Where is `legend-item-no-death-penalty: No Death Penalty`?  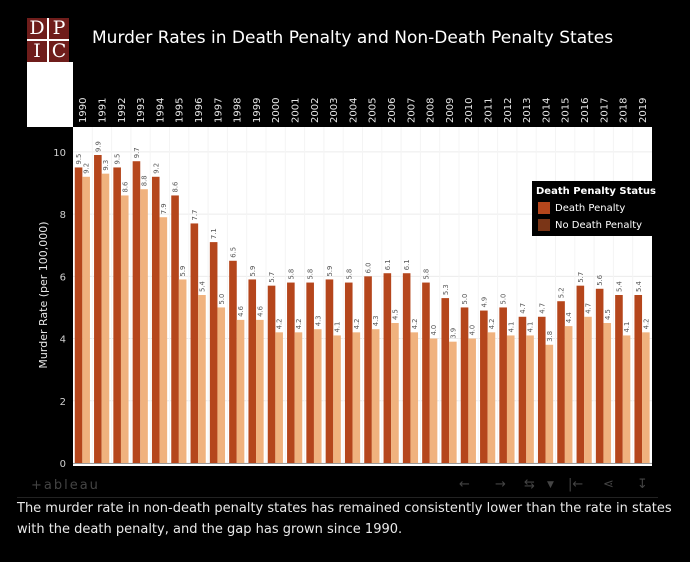
legend-item-no-death-penalty: No Death Penalty is located at coordinates (590, 225).